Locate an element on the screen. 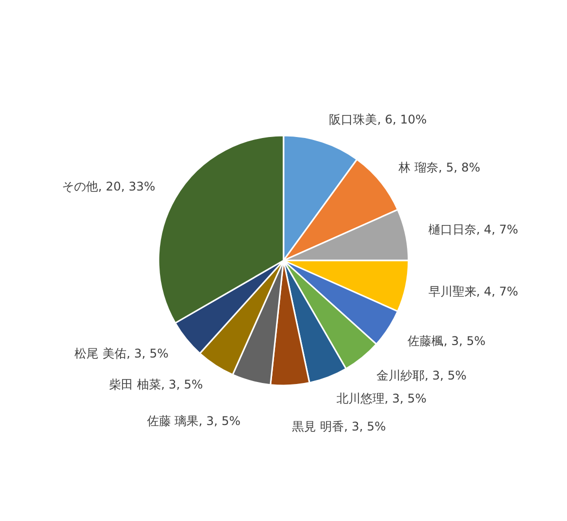  slice-label: 黒見 明香, 3, 5% is located at coordinates (339, 426).